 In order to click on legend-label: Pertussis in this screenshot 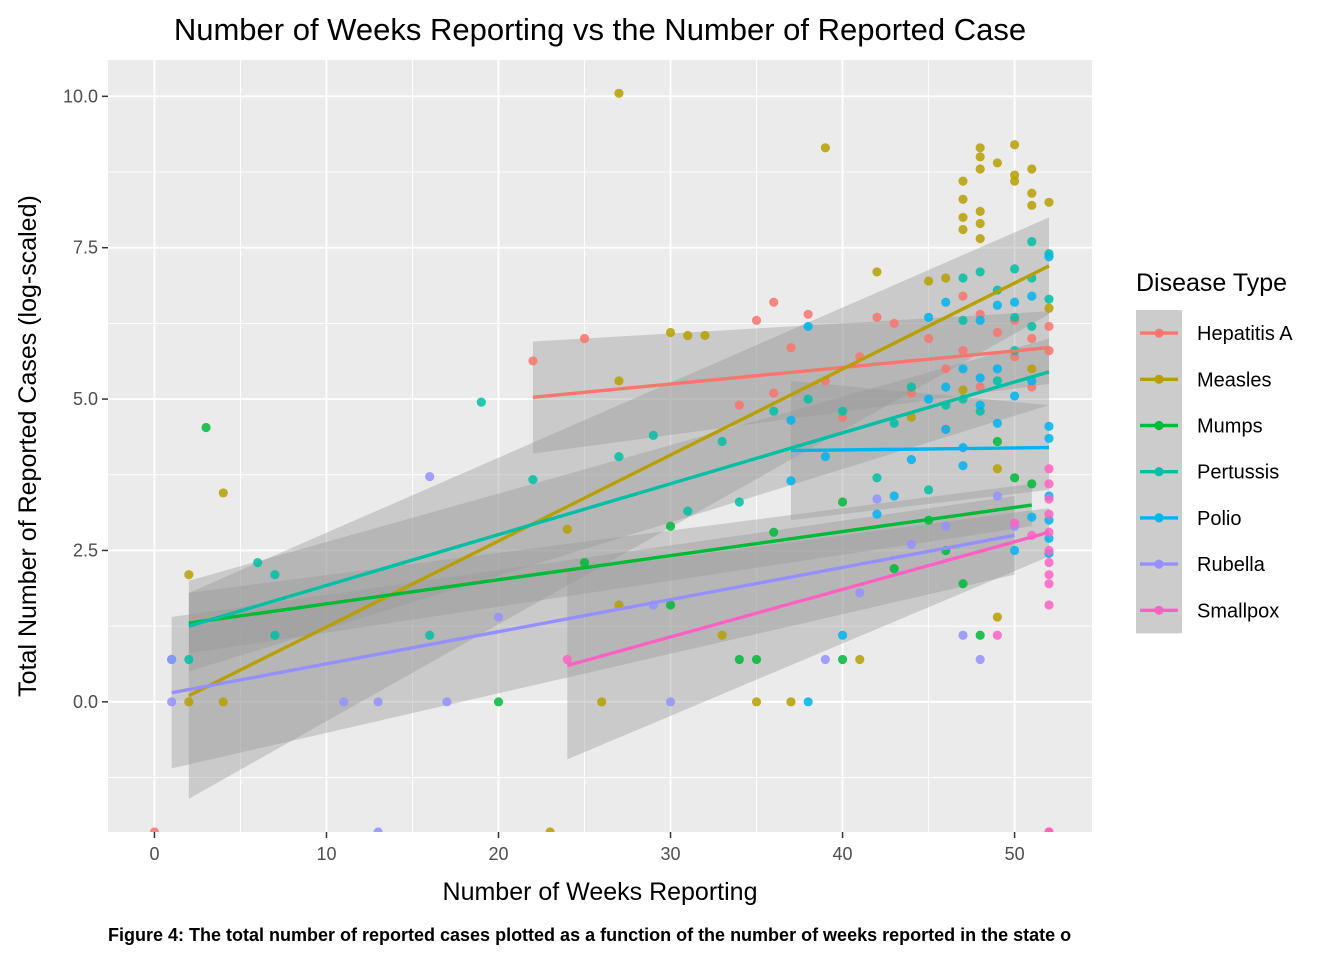, I will do `click(1238, 473)`.